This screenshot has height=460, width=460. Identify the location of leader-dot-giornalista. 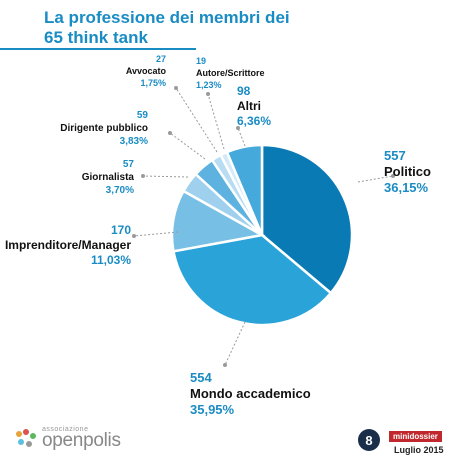
(143, 176).